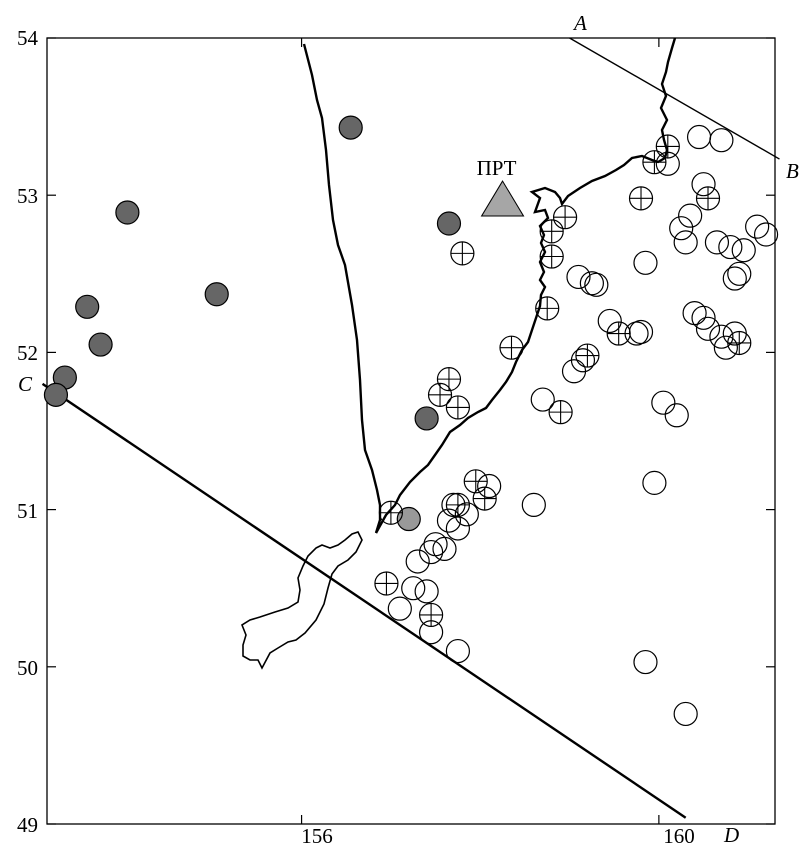 The width and height of the screenshot is (800, 849). I want to click on y-tick-label-54: 54, so click(28, 38).